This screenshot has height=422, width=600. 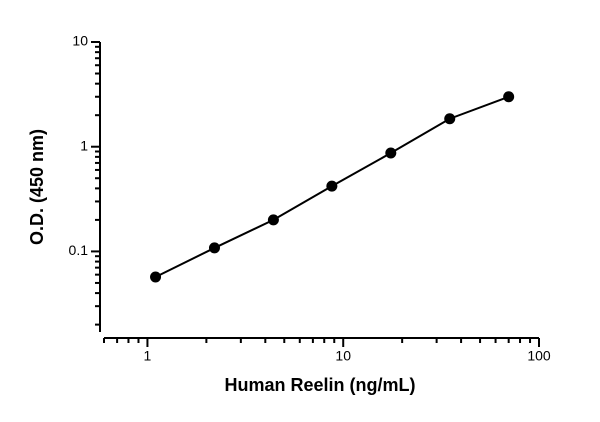 I want to click on y-tick-label: 10, so click(x=80, y=41).